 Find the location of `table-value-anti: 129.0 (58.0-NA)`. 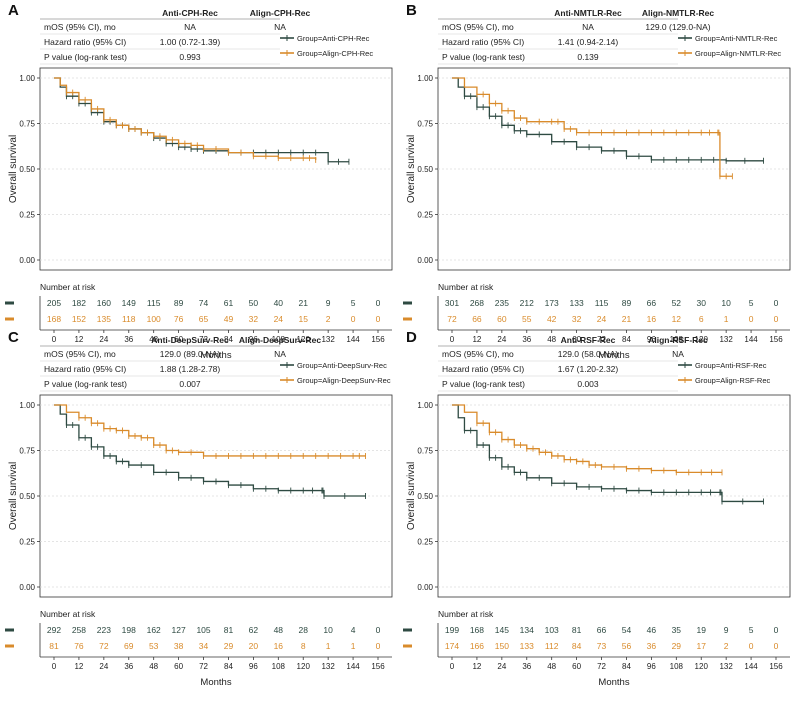

table-value-anti: 129.0 (58.0-NA) is located at coordinates (588, 354).